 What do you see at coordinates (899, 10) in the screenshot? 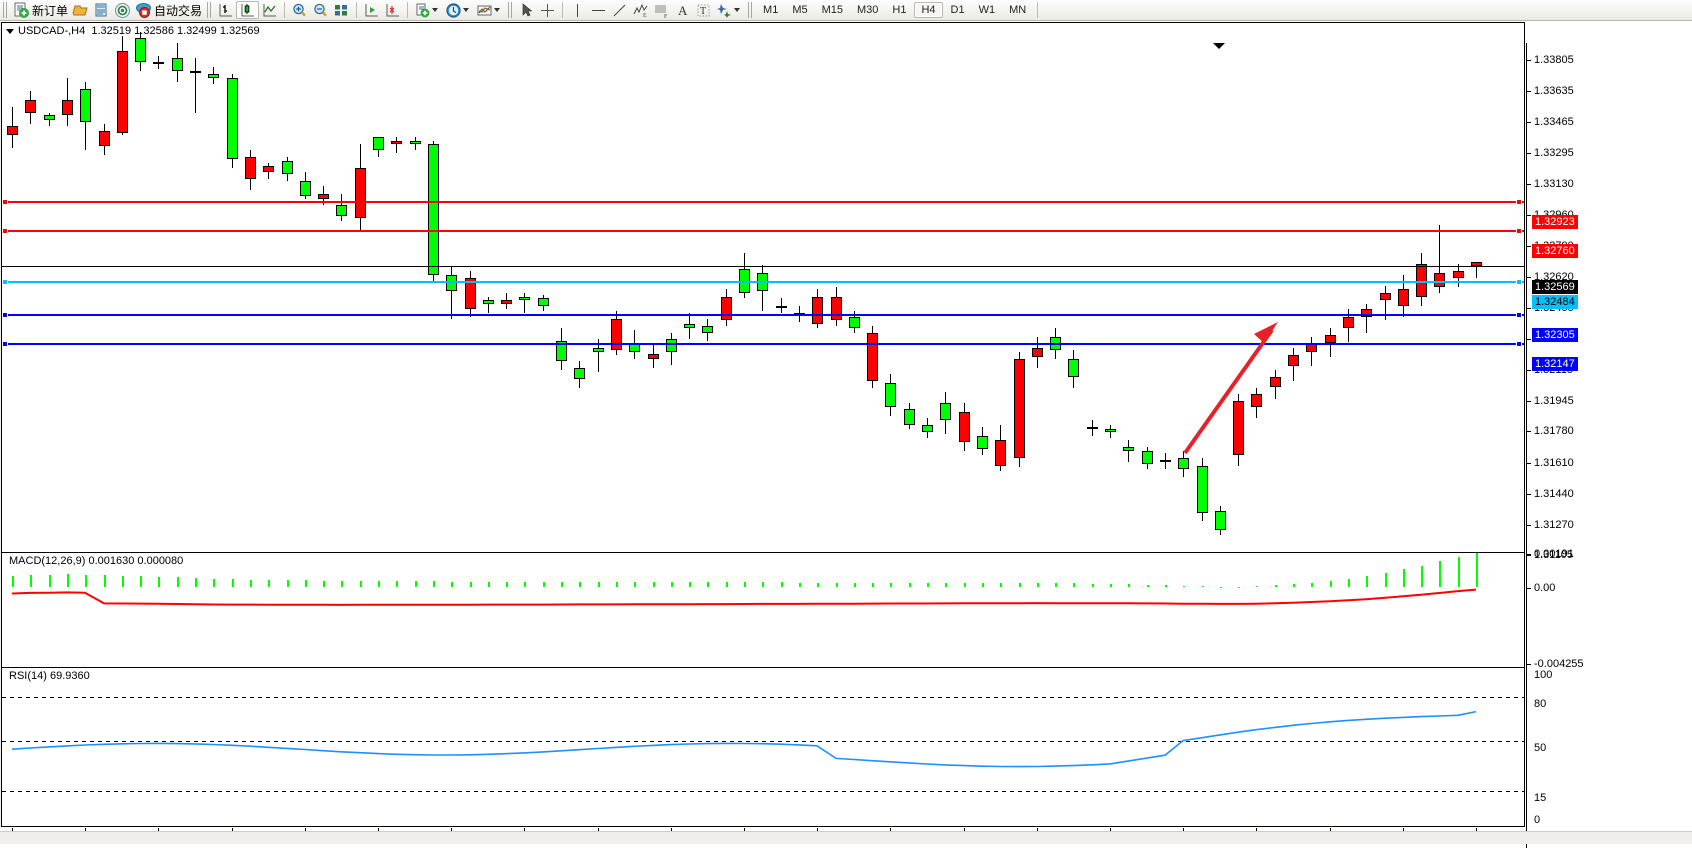
I see `timeframe-h1: H1` at bounding box center [899, 10].